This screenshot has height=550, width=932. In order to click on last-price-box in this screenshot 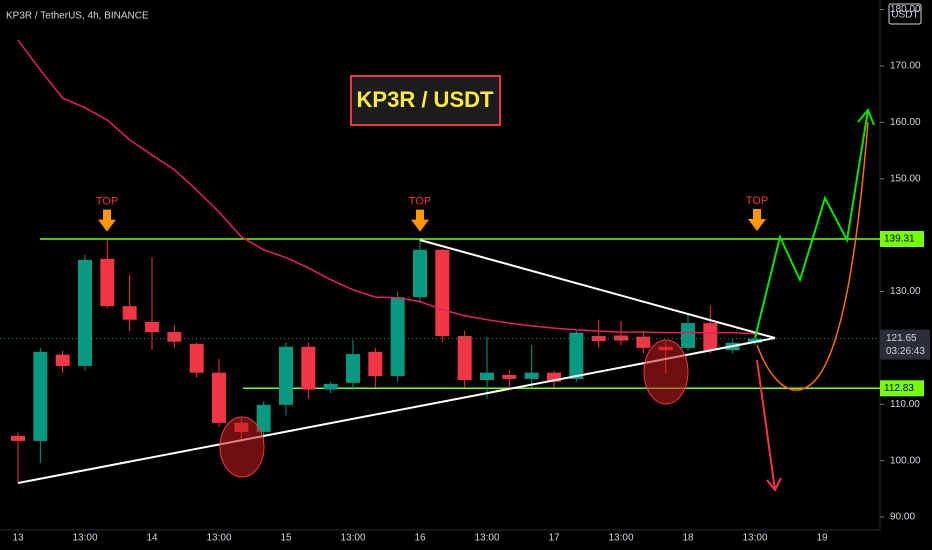, I will do `click(905, 344)`.